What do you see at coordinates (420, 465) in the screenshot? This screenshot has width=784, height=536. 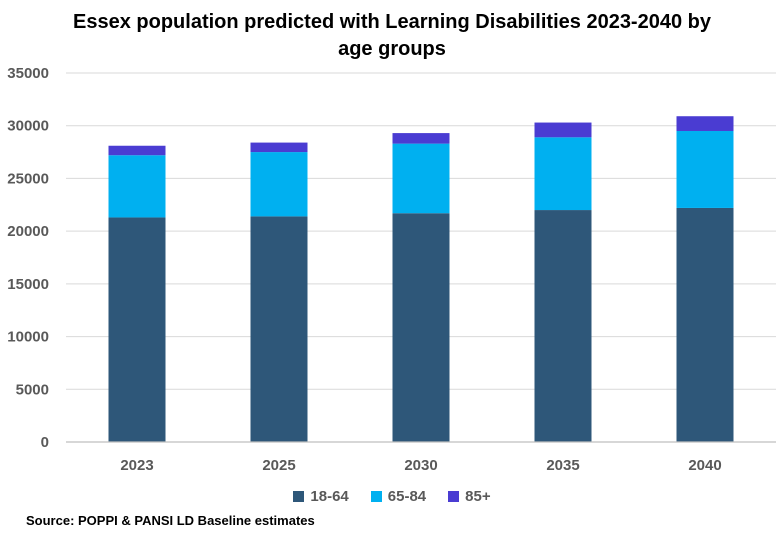 I see `x-tick-label-2030: 2030` at bounding box center [420, 465].